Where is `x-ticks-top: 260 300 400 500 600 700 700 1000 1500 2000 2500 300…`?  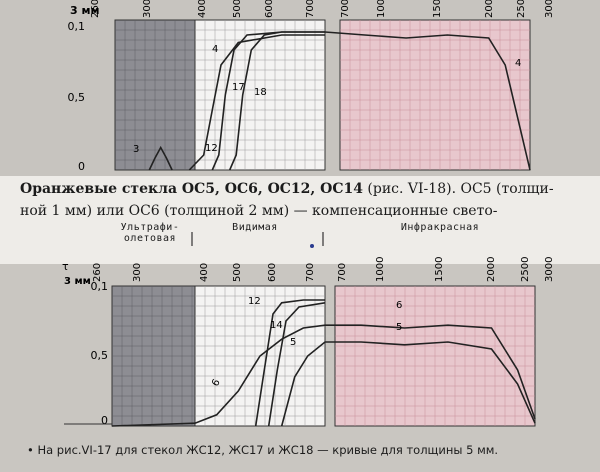
x-ticks-top: 260 300 400 500 600 700 700 1000 1500 2000 2500 300… is located at coordinates (322, 9).